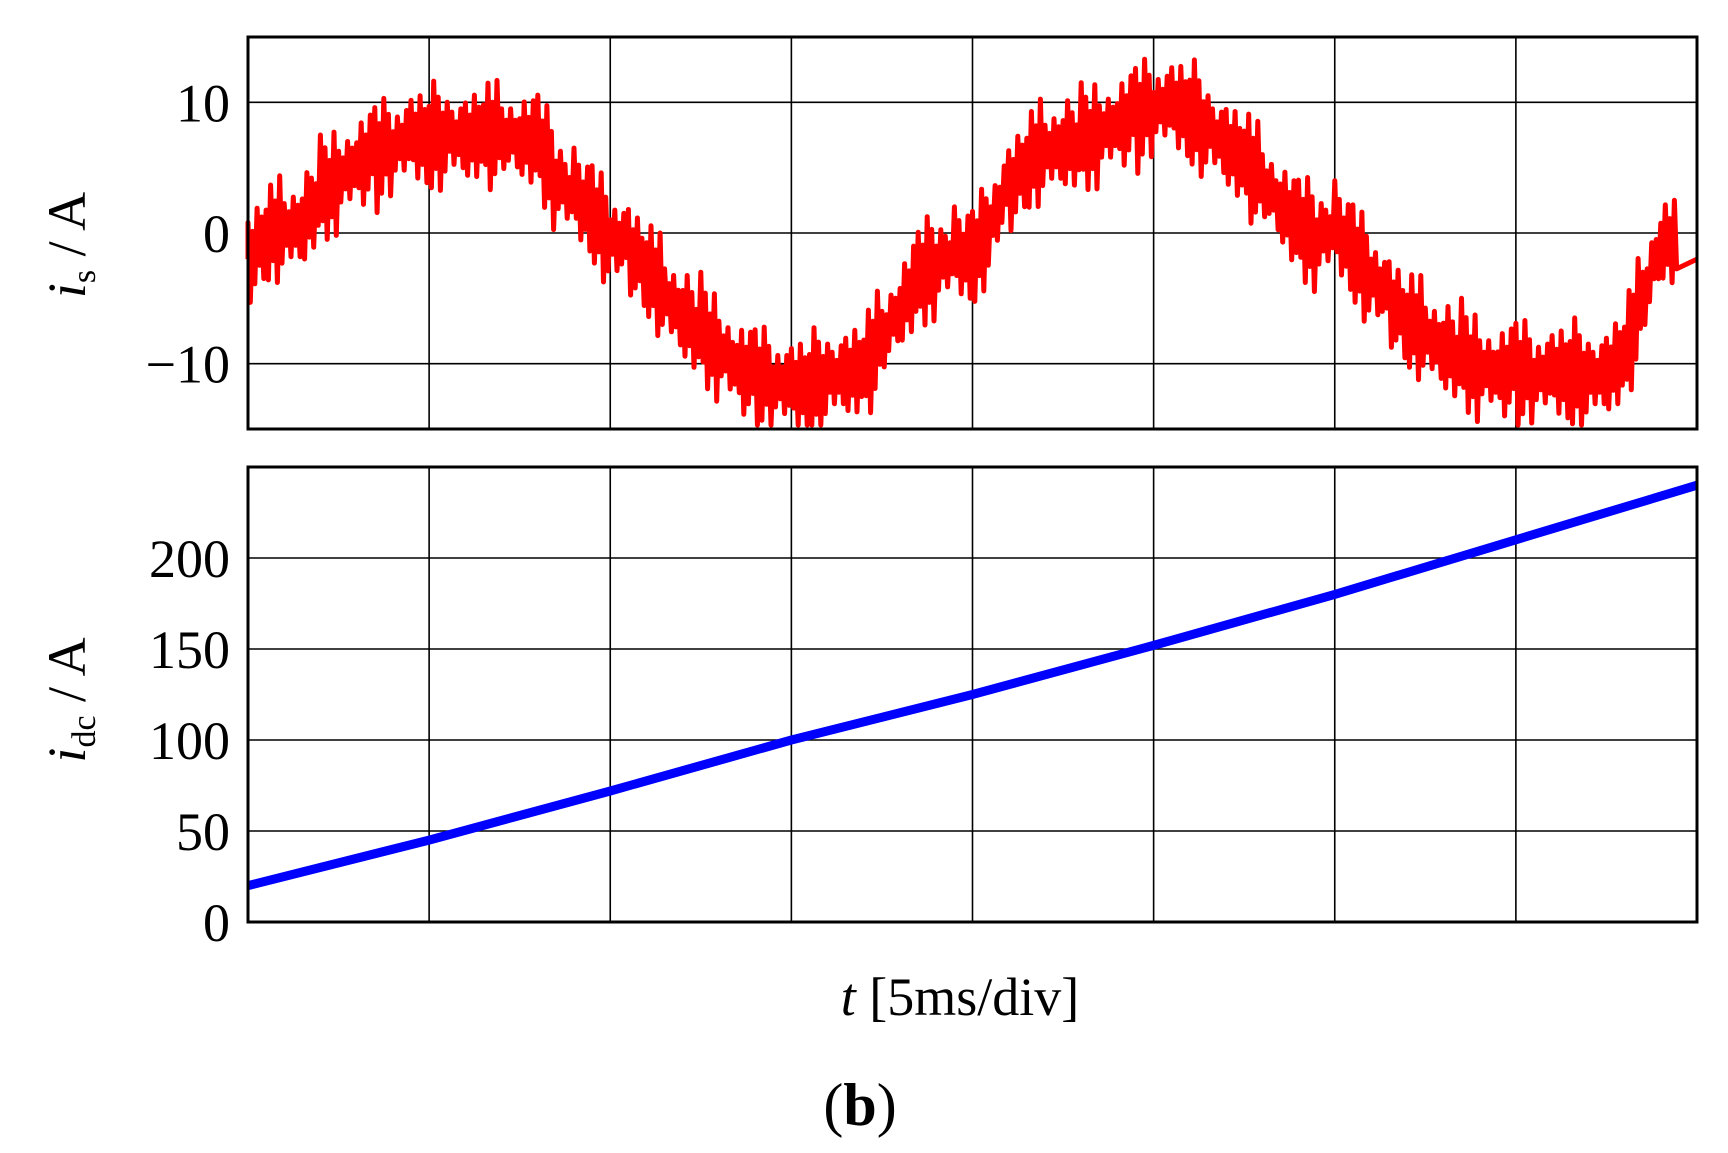  I want to click on y-tick-label: 50, so click(203, 832).